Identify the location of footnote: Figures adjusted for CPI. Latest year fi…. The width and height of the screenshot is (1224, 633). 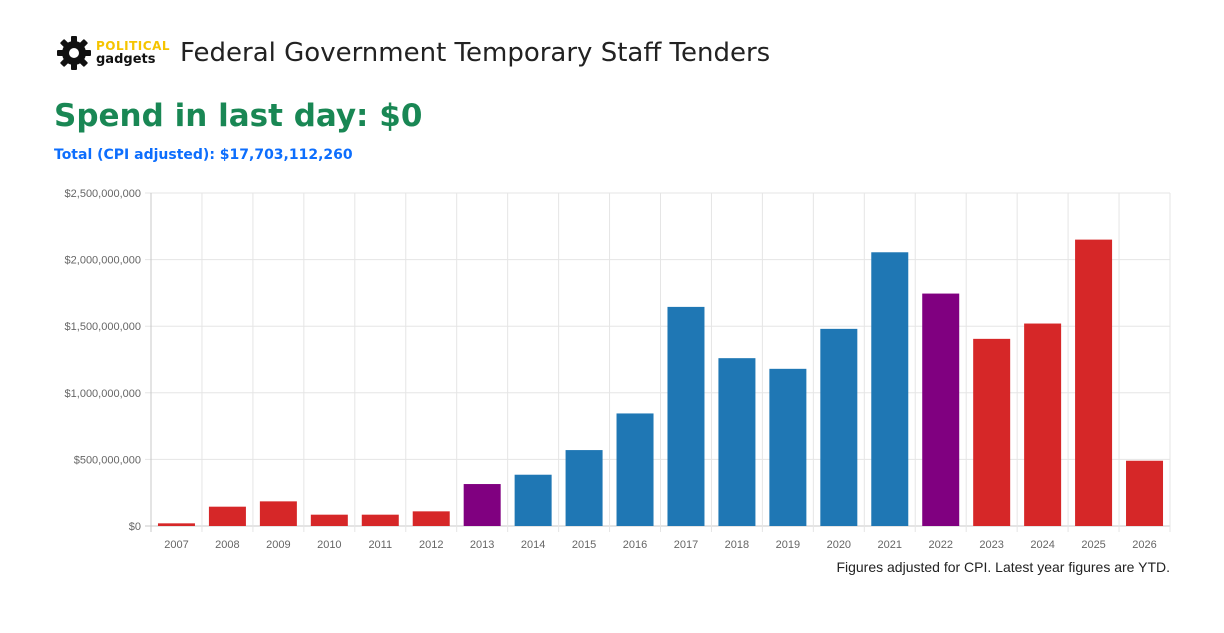
(1003, 567).